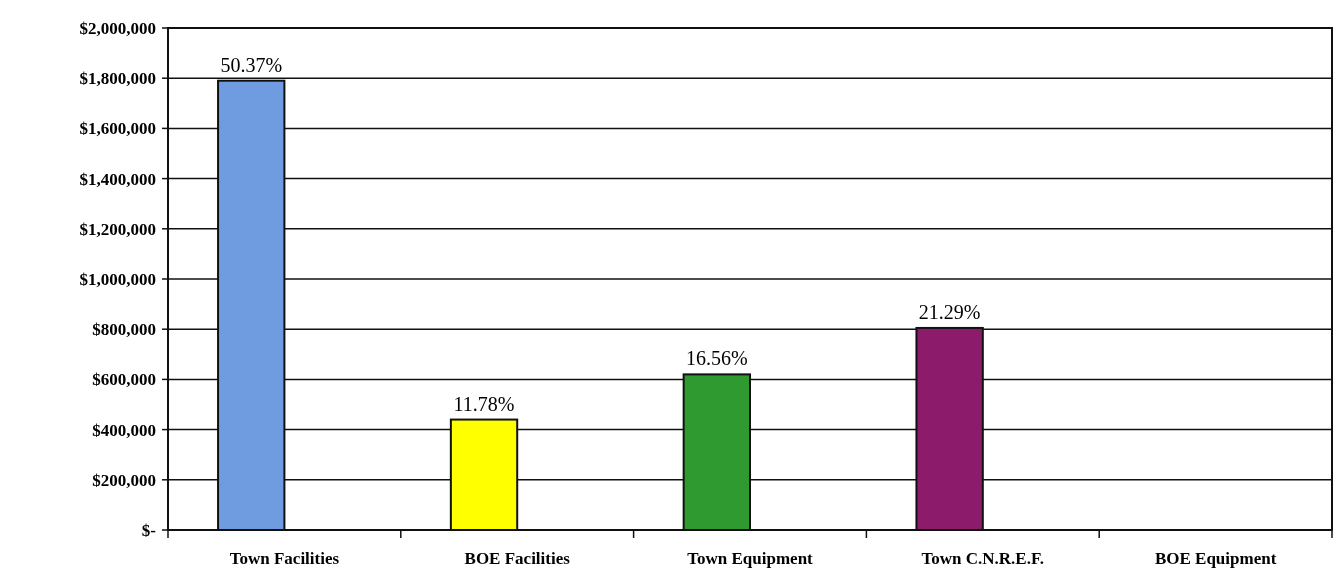 This screenshot has width=1344, height=586. I want to click on x-tick-label: Town Facilities, so click(284, 558).